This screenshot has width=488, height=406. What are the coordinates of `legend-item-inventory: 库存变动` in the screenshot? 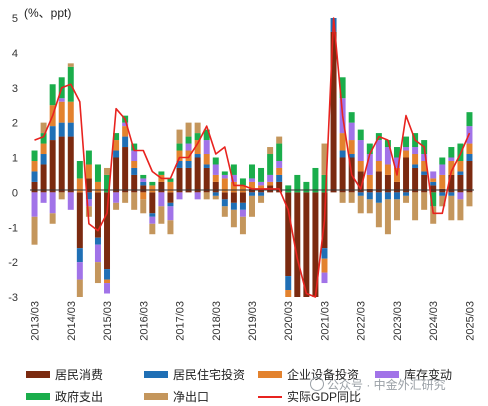 It's located at (413, 374).